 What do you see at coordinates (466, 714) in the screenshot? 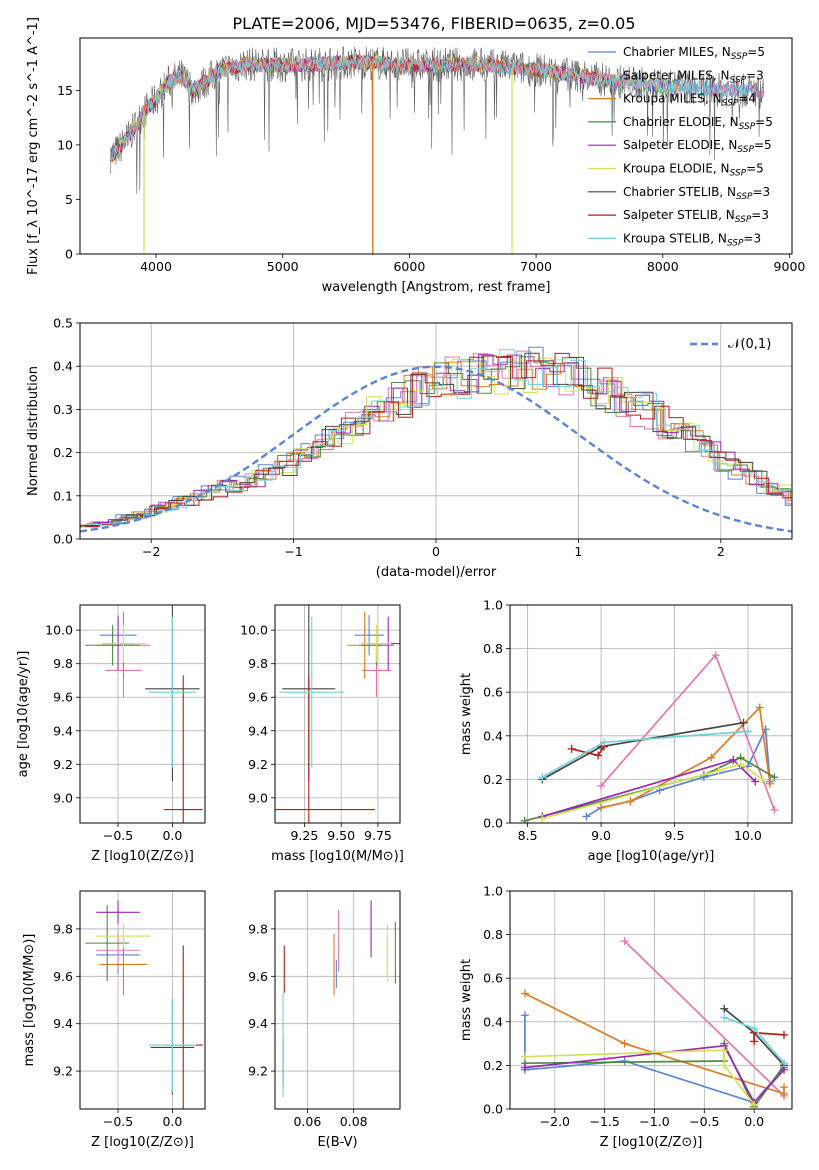
I see `y-axis-label: mass weight` at bounding box center [466, 714].